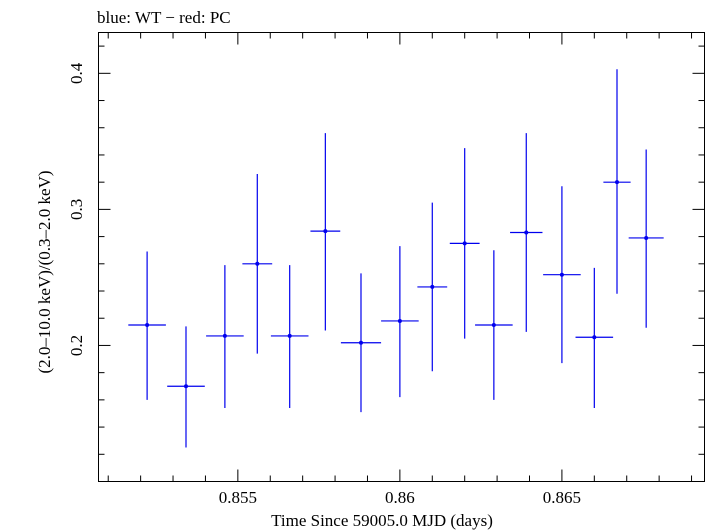 The width and height of the screenshot is (705, 532). Describe the element at coordinates (382, 520) in the screenshot. I see `x-axis-label: Time Since 59005.0 MJD (days)` at that location.